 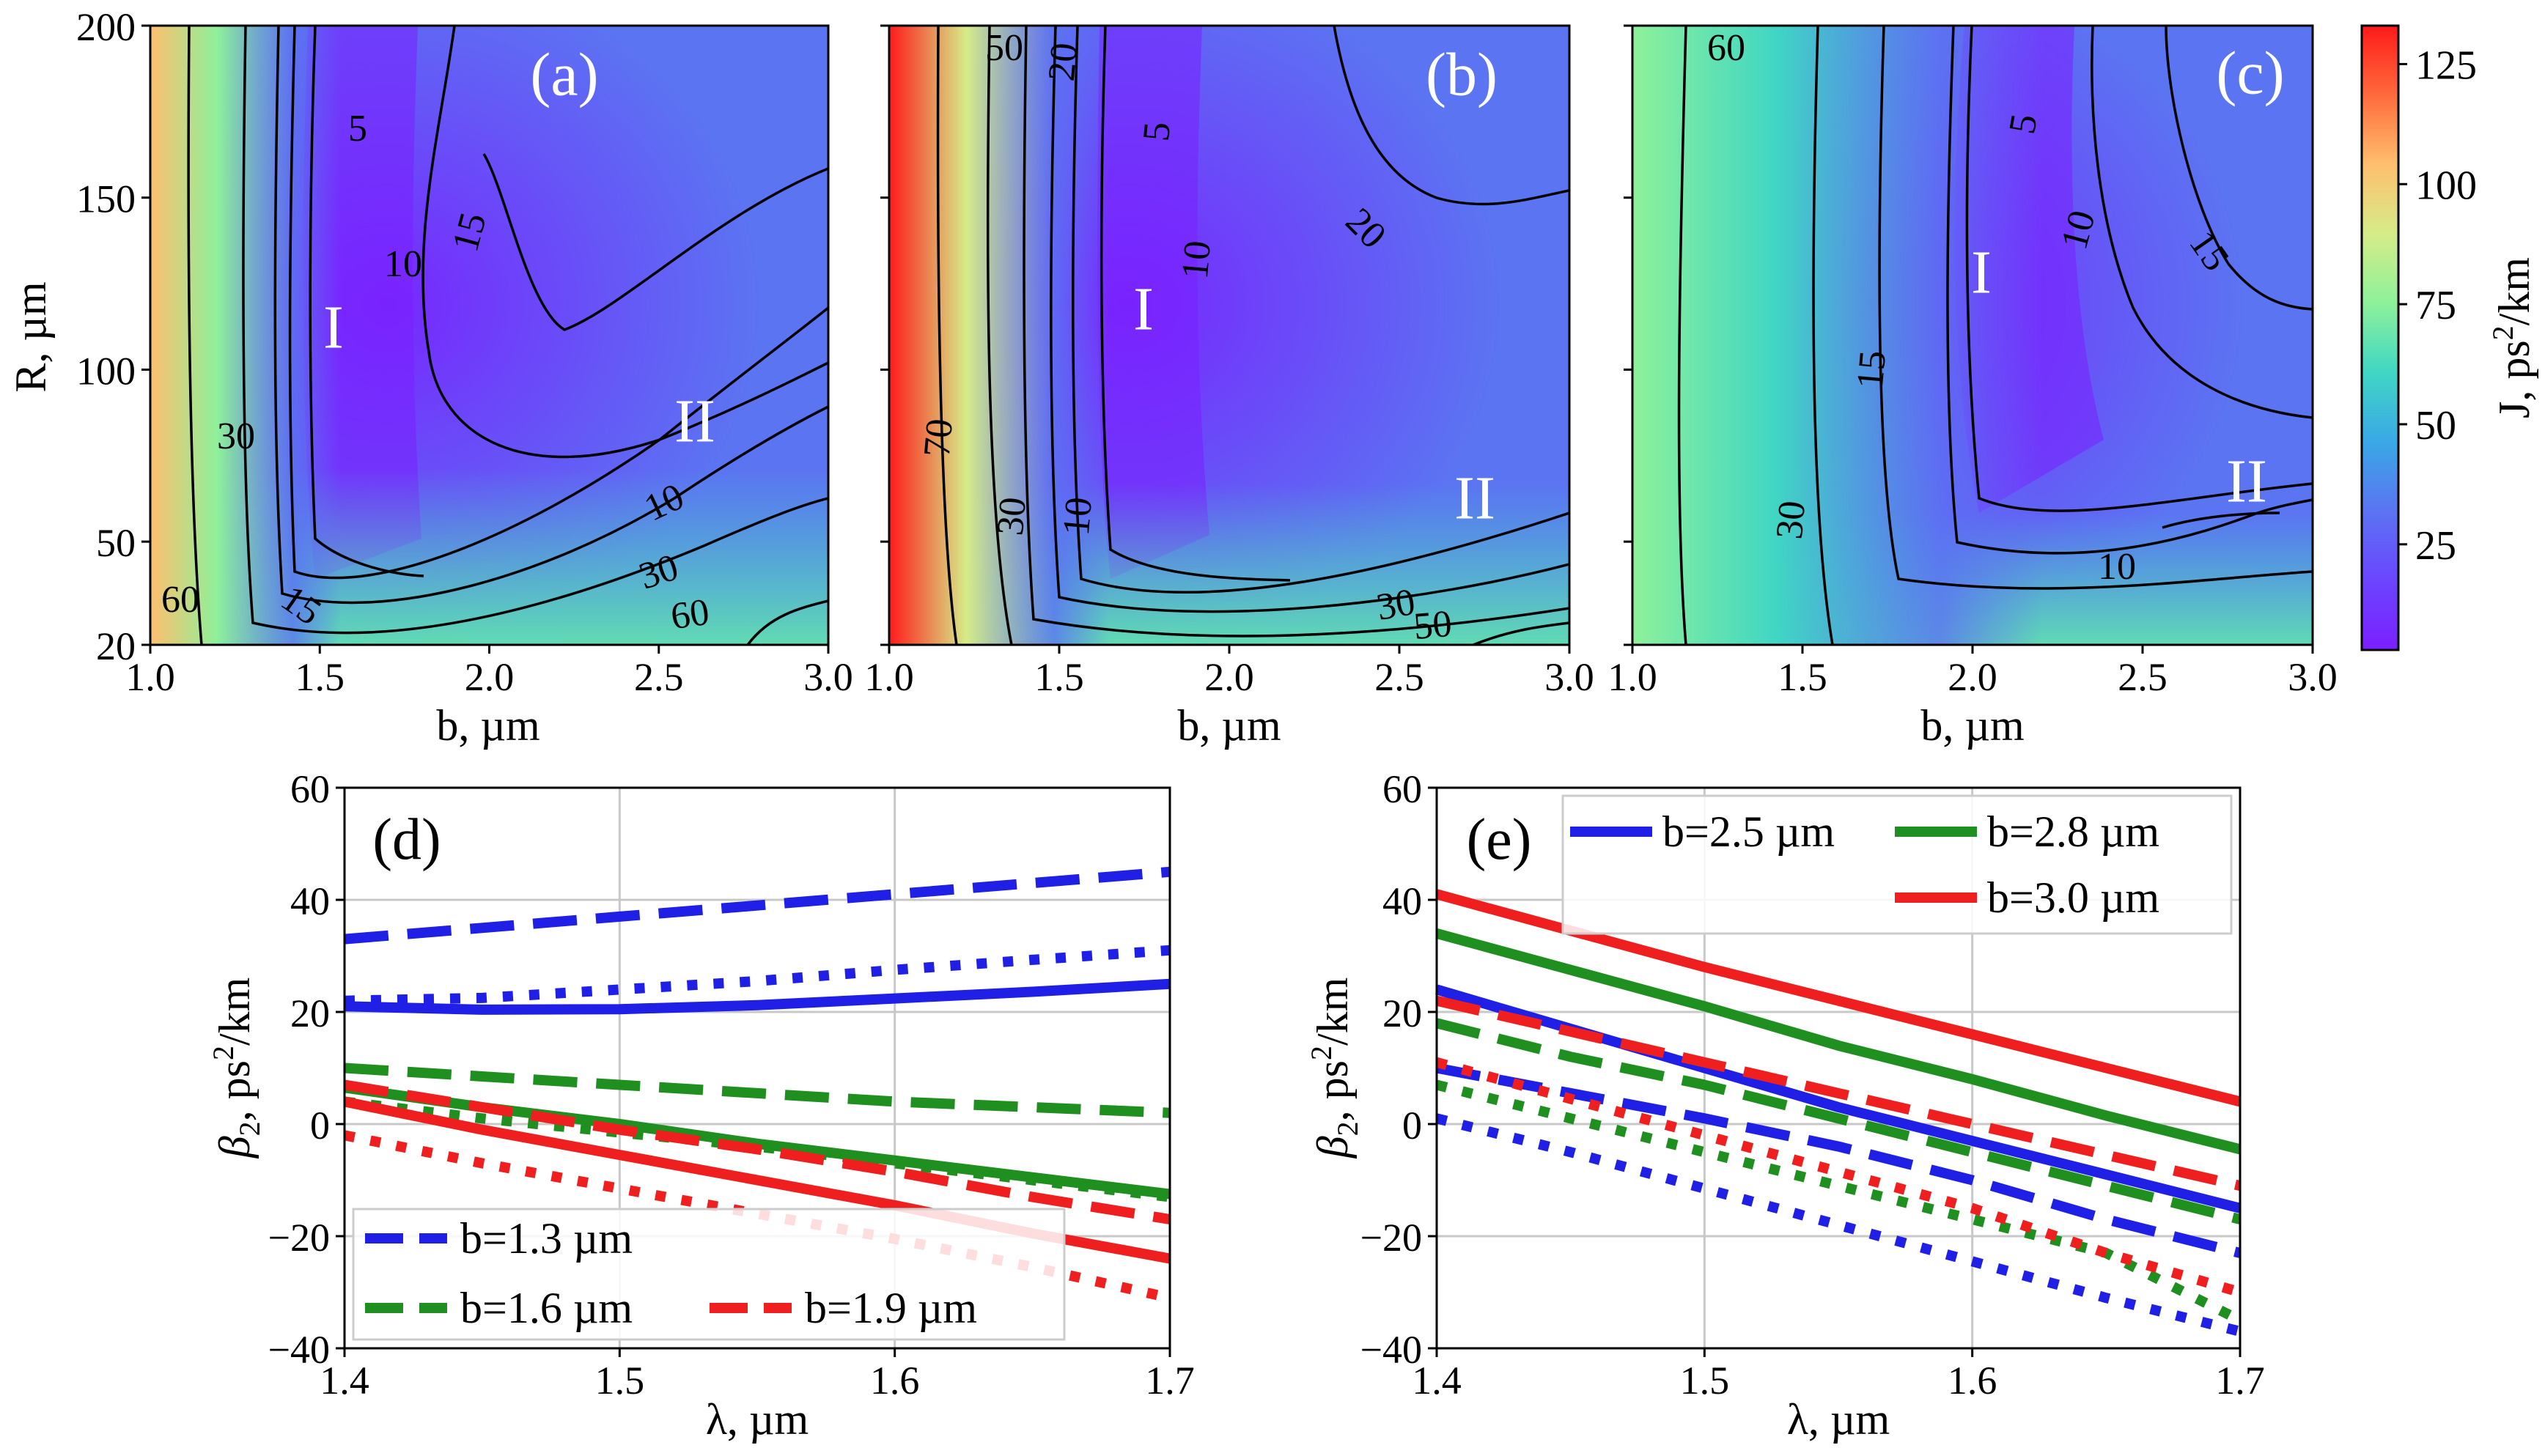 What do you see at coordinates (1972, 725) in the screenshot?
I see `x-axis-title-c: b, µm` at bounding box center [1972, 725].